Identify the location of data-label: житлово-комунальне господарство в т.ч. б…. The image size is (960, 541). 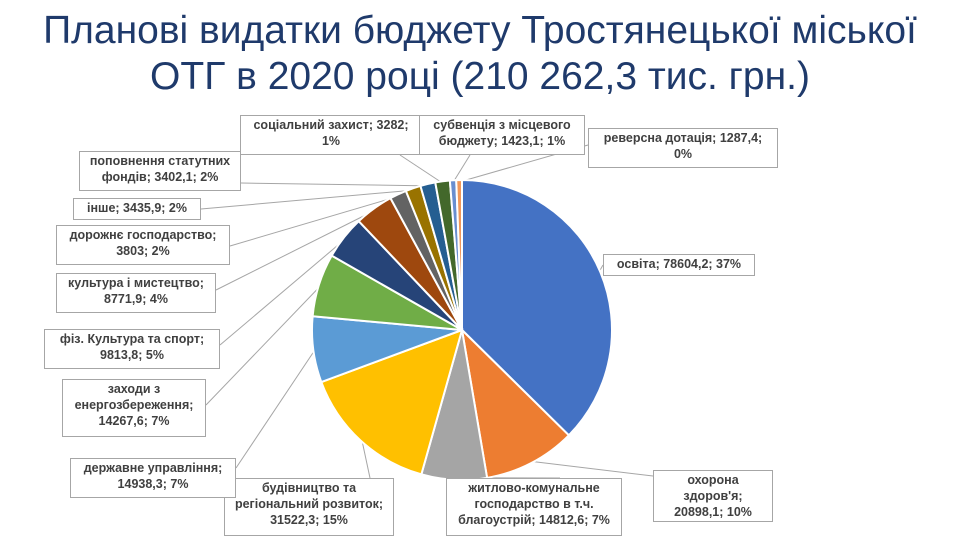
(534, 507).